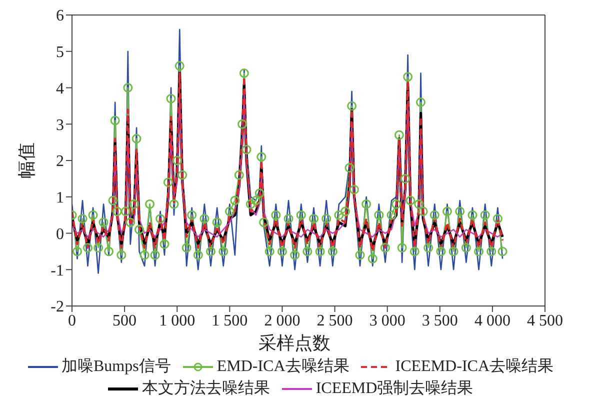 The height and width of the screenshot is (413, 589). Describe the element at coordinates (177, 321) in the screenshot. I see `x-tick-label: 1 000` at that location.